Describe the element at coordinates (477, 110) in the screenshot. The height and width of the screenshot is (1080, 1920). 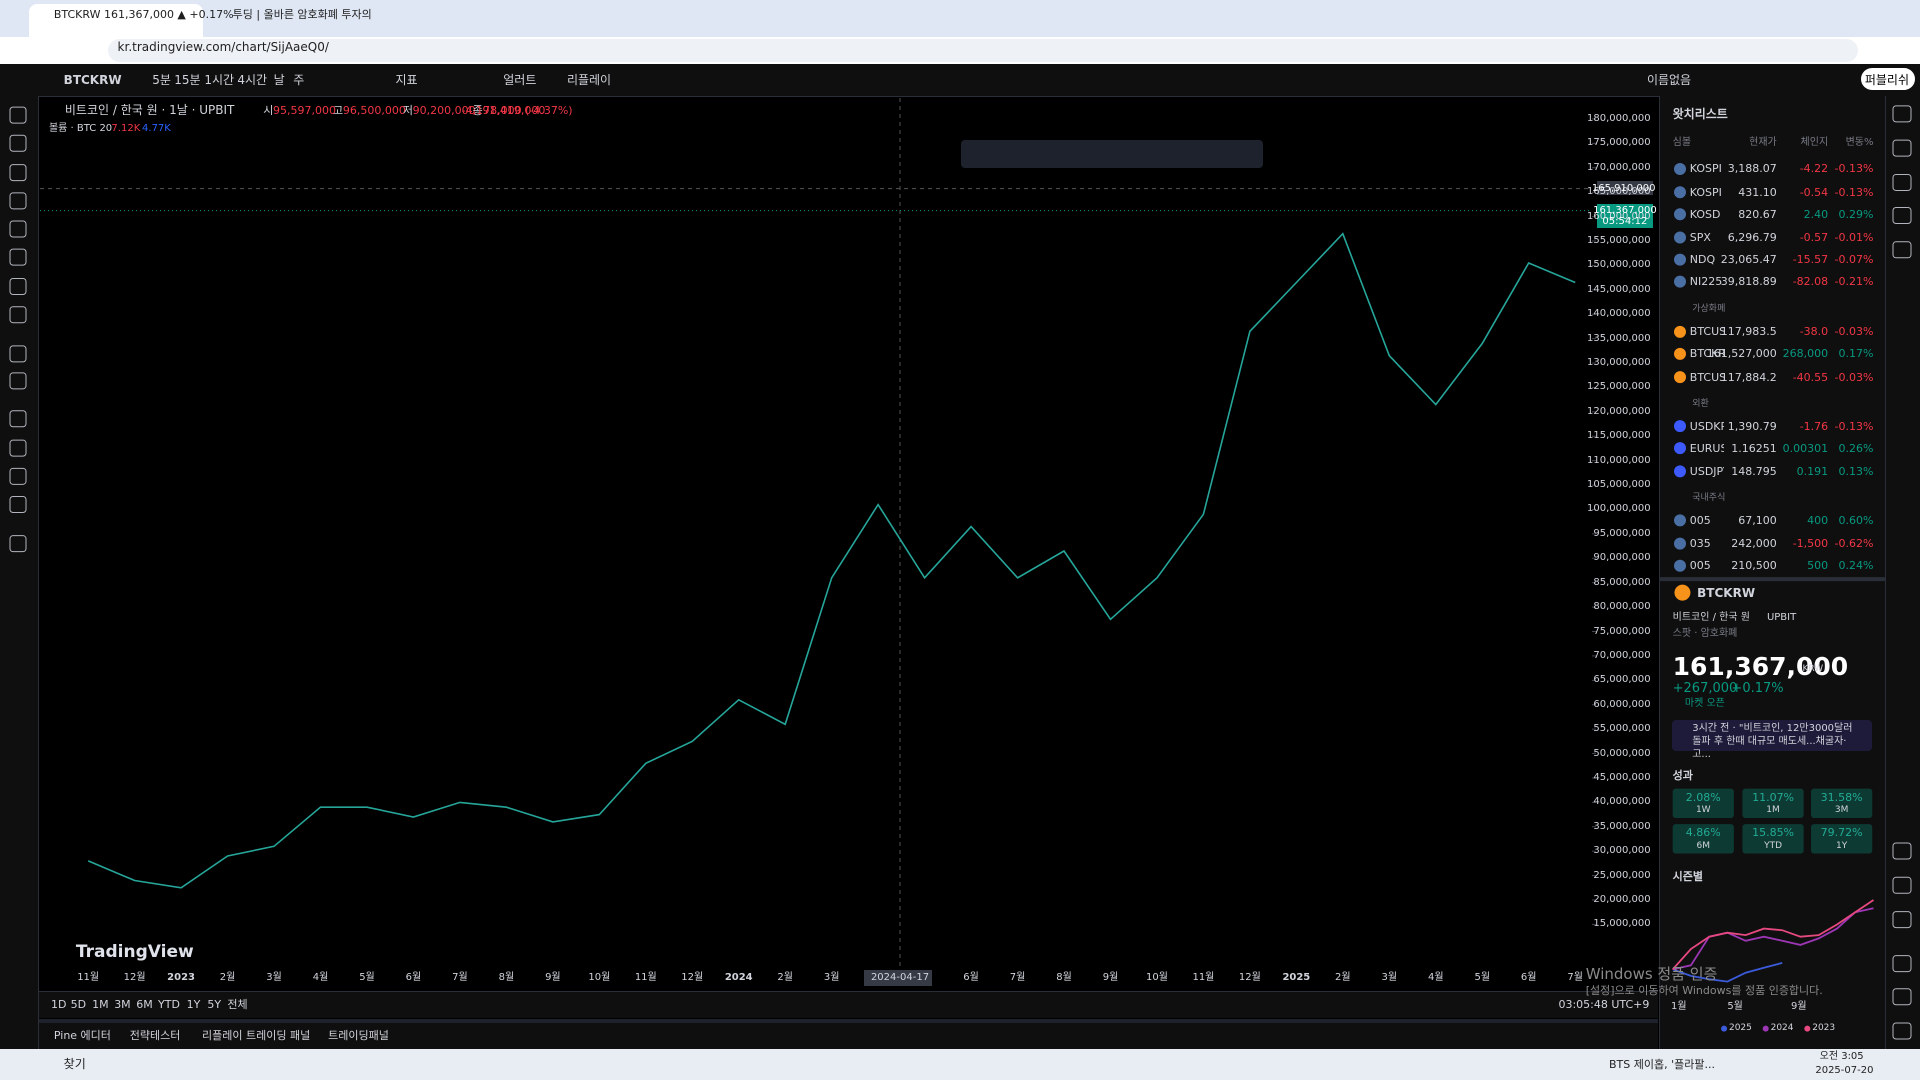
I see `ohlc-label: 종` at that location.